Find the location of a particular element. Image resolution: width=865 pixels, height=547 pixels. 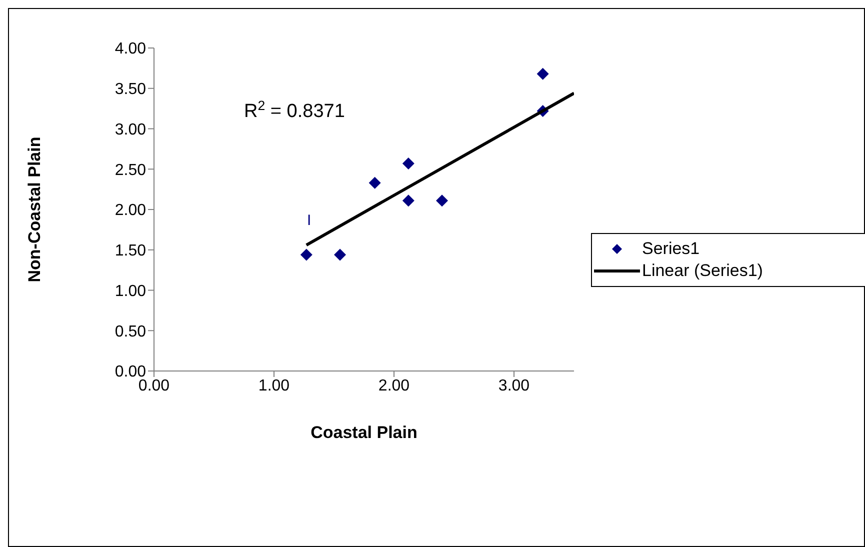

legend-label: Linear (Series1) is located at coordinates (702, 271).